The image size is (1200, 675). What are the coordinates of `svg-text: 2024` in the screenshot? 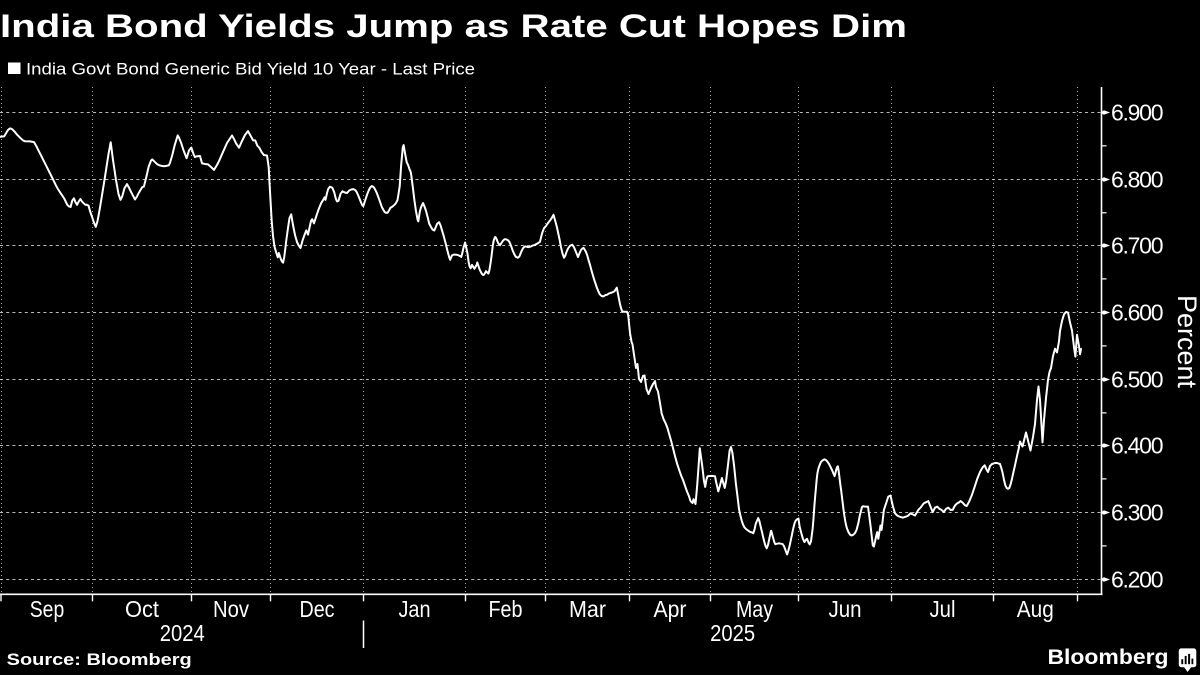 It's located at (182, 633).